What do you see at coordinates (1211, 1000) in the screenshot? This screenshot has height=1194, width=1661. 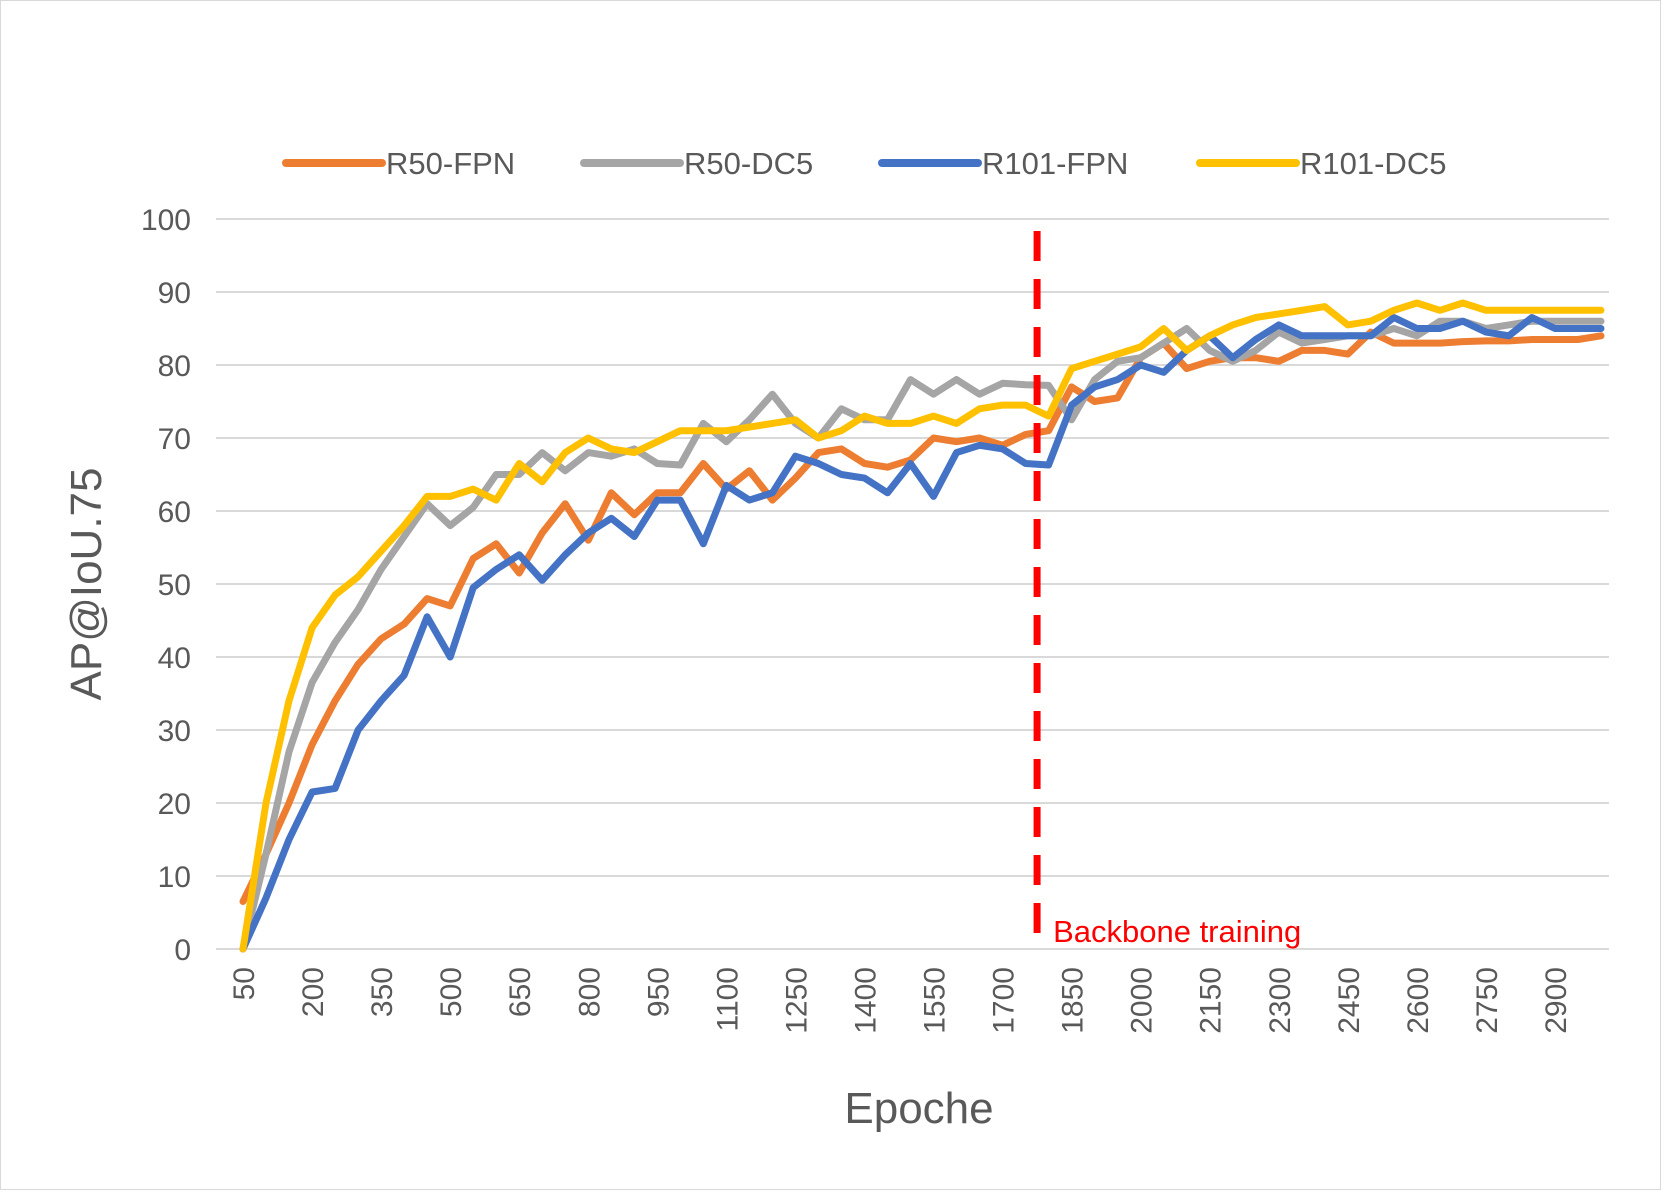 I see `x-tick-2150: 2150` at bounding box center [1211, 1000].